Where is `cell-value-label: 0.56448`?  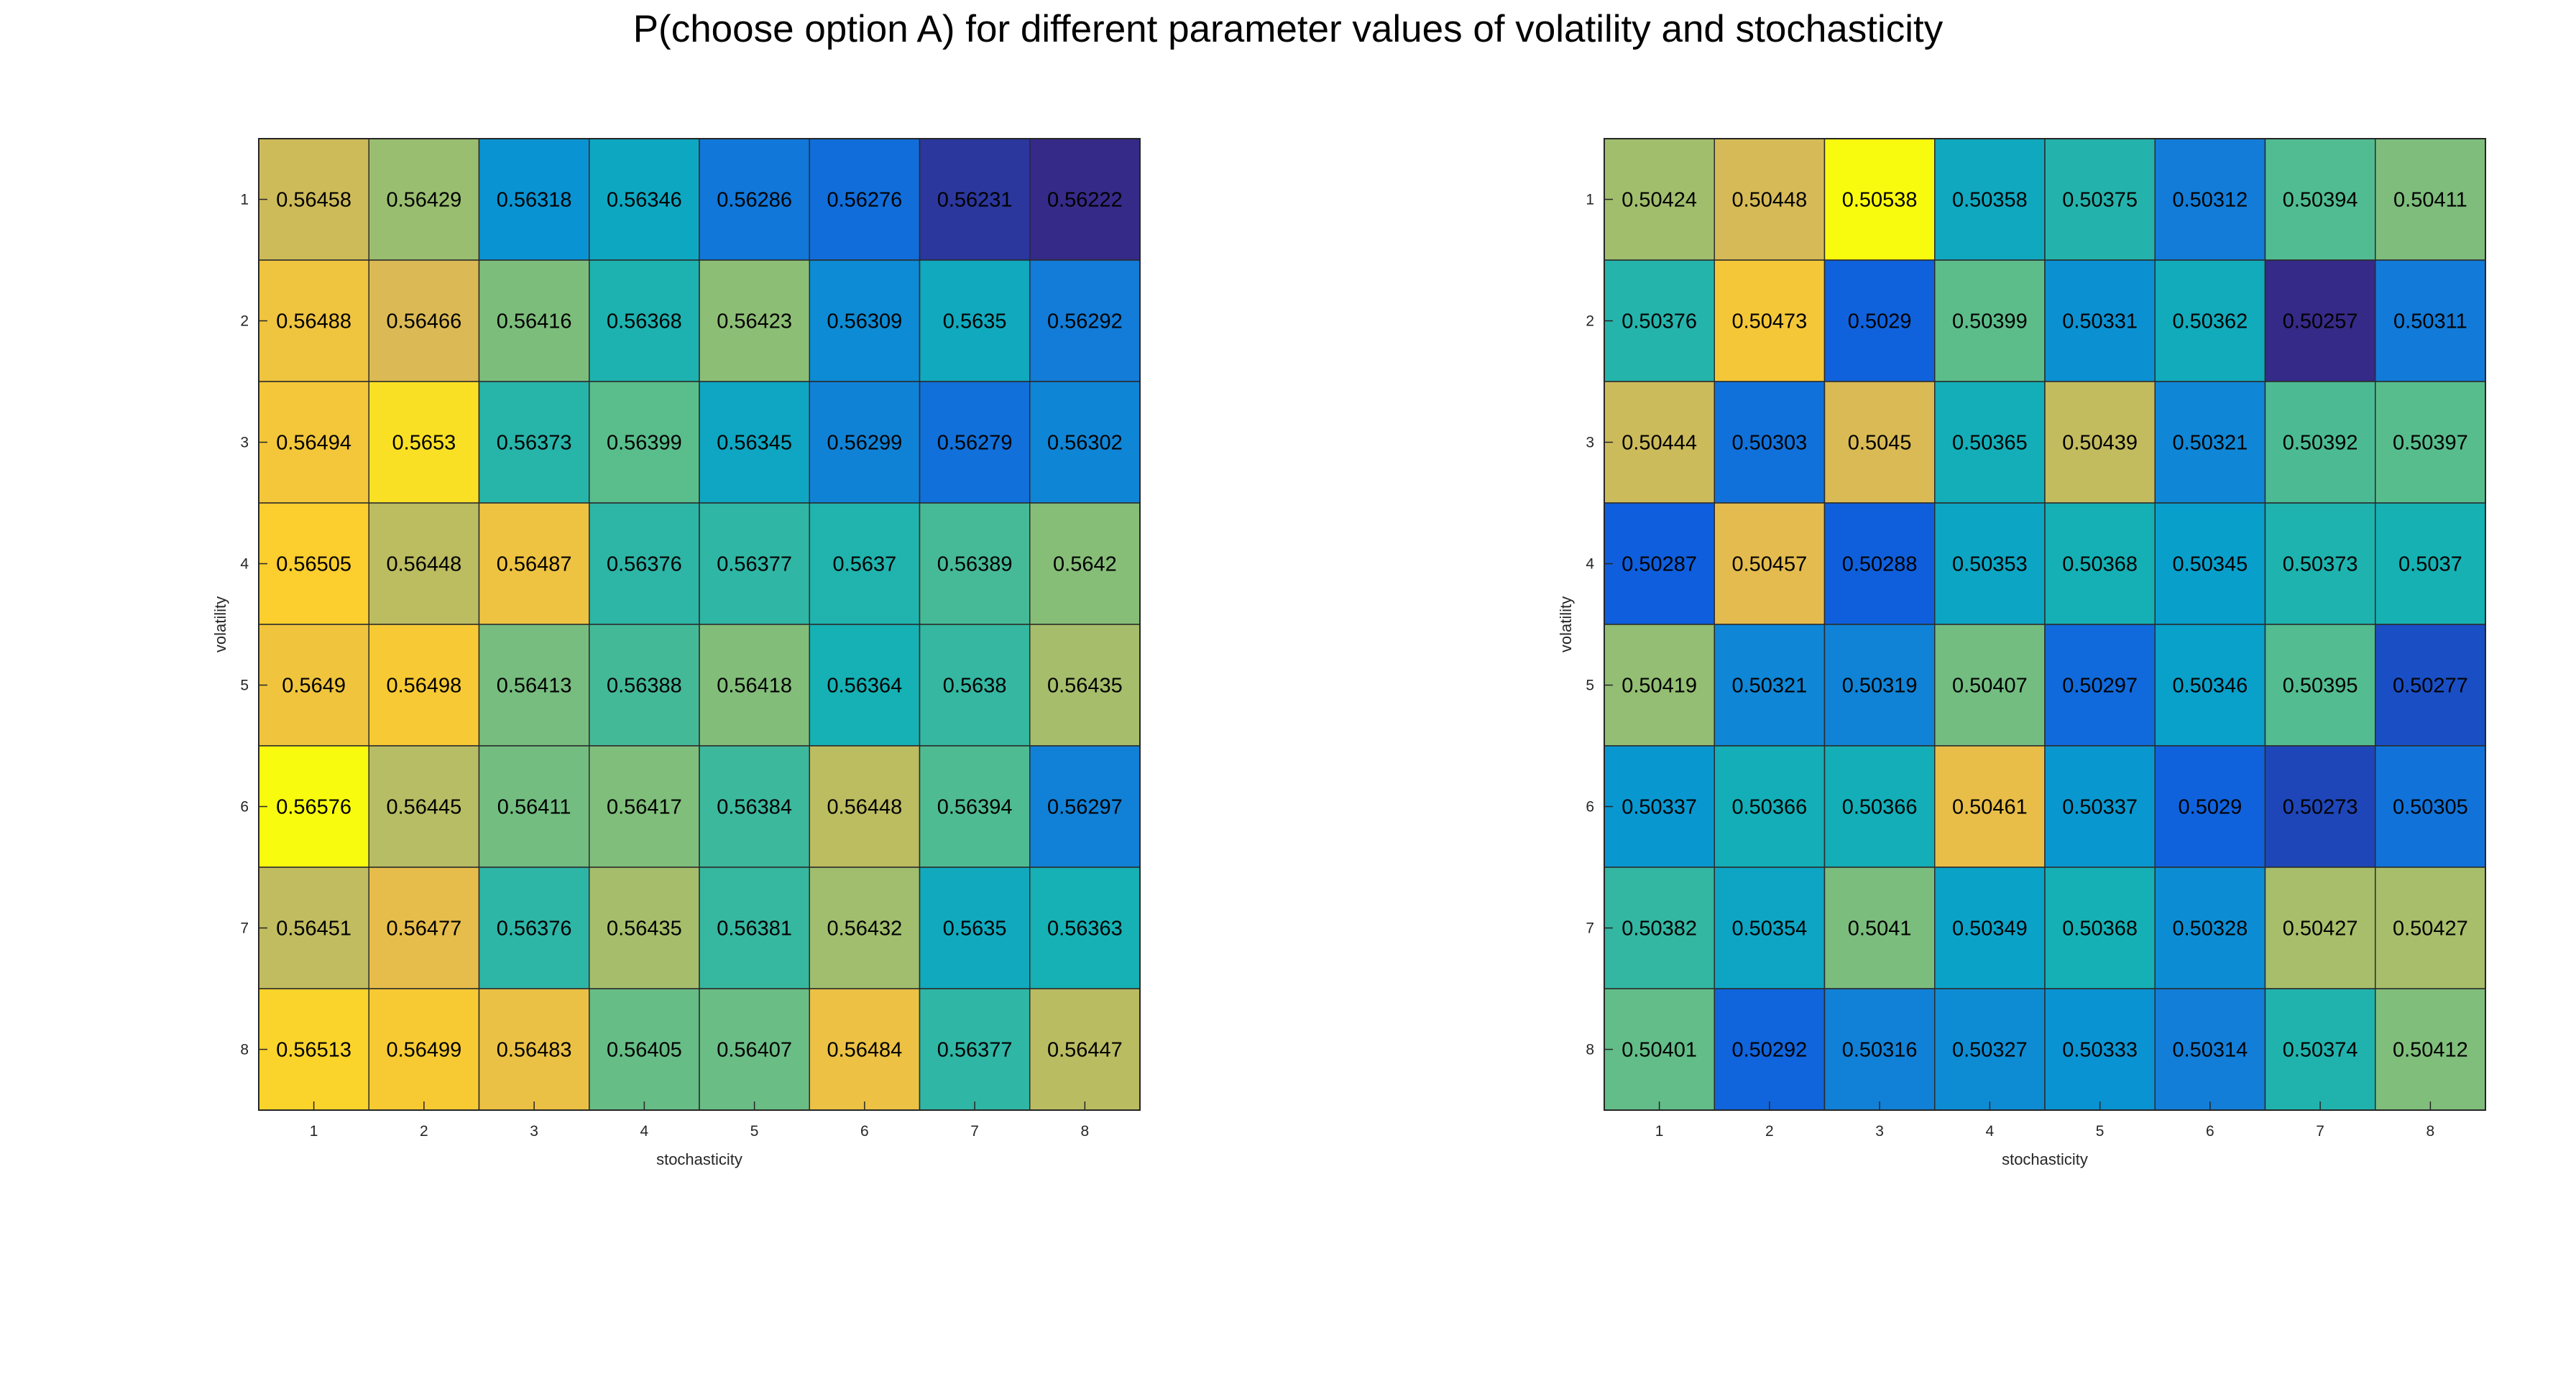
cell-value-label: 0.56448 is located at coordinates (423, 564).